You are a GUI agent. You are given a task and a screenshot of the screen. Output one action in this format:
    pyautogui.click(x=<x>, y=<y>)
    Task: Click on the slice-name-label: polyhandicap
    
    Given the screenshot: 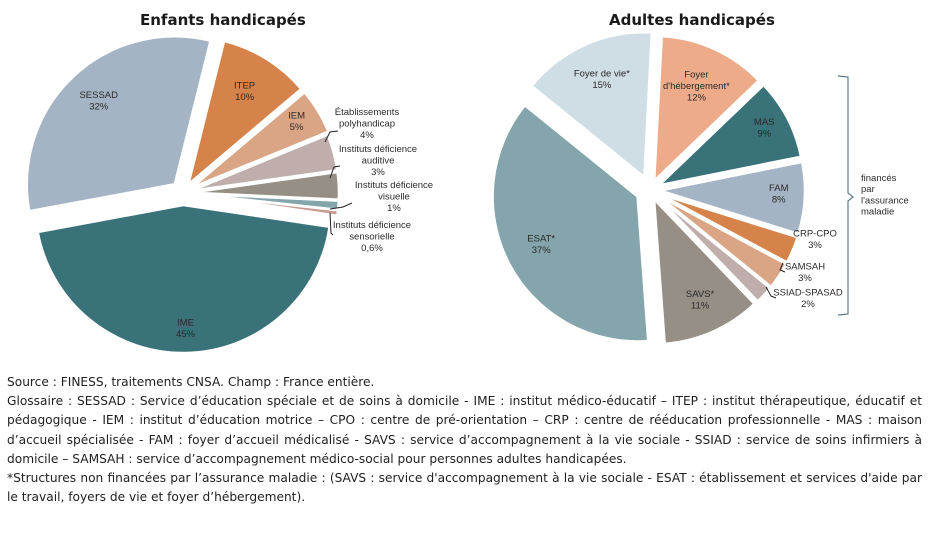 What is the action you would take?
    pyautogui.click(x=367, y=124)
    